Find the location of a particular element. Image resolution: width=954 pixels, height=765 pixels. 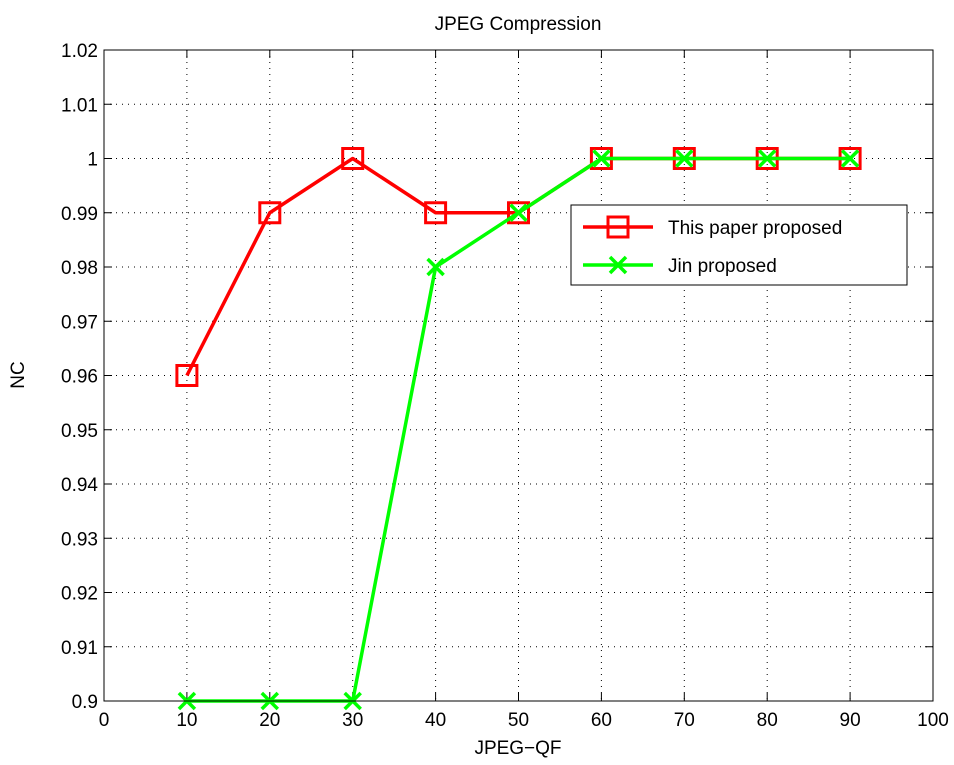

y-tick-label: 0.91 is located at coordinates (79, 648).